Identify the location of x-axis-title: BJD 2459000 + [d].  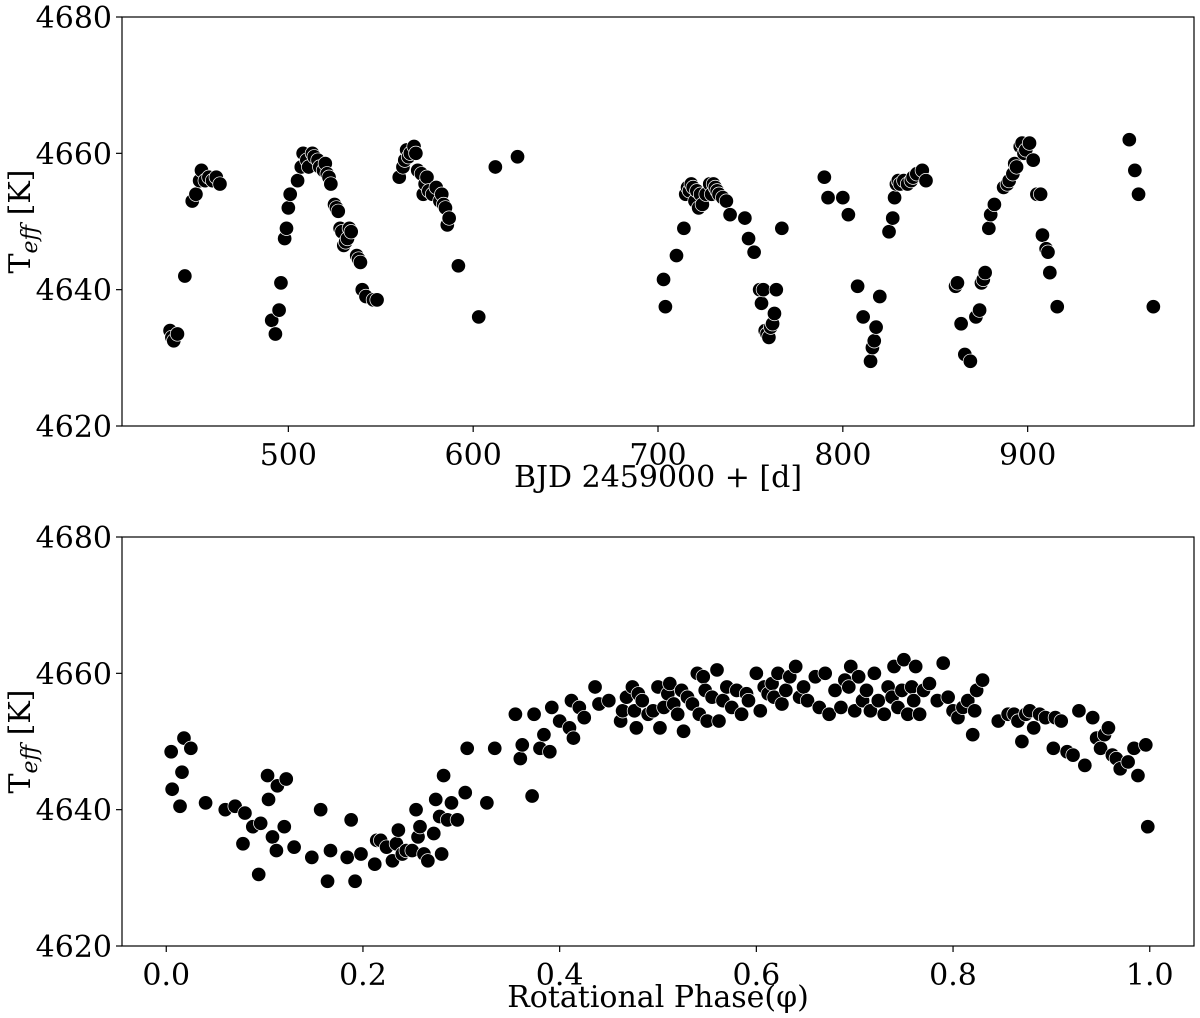
(658, 477).